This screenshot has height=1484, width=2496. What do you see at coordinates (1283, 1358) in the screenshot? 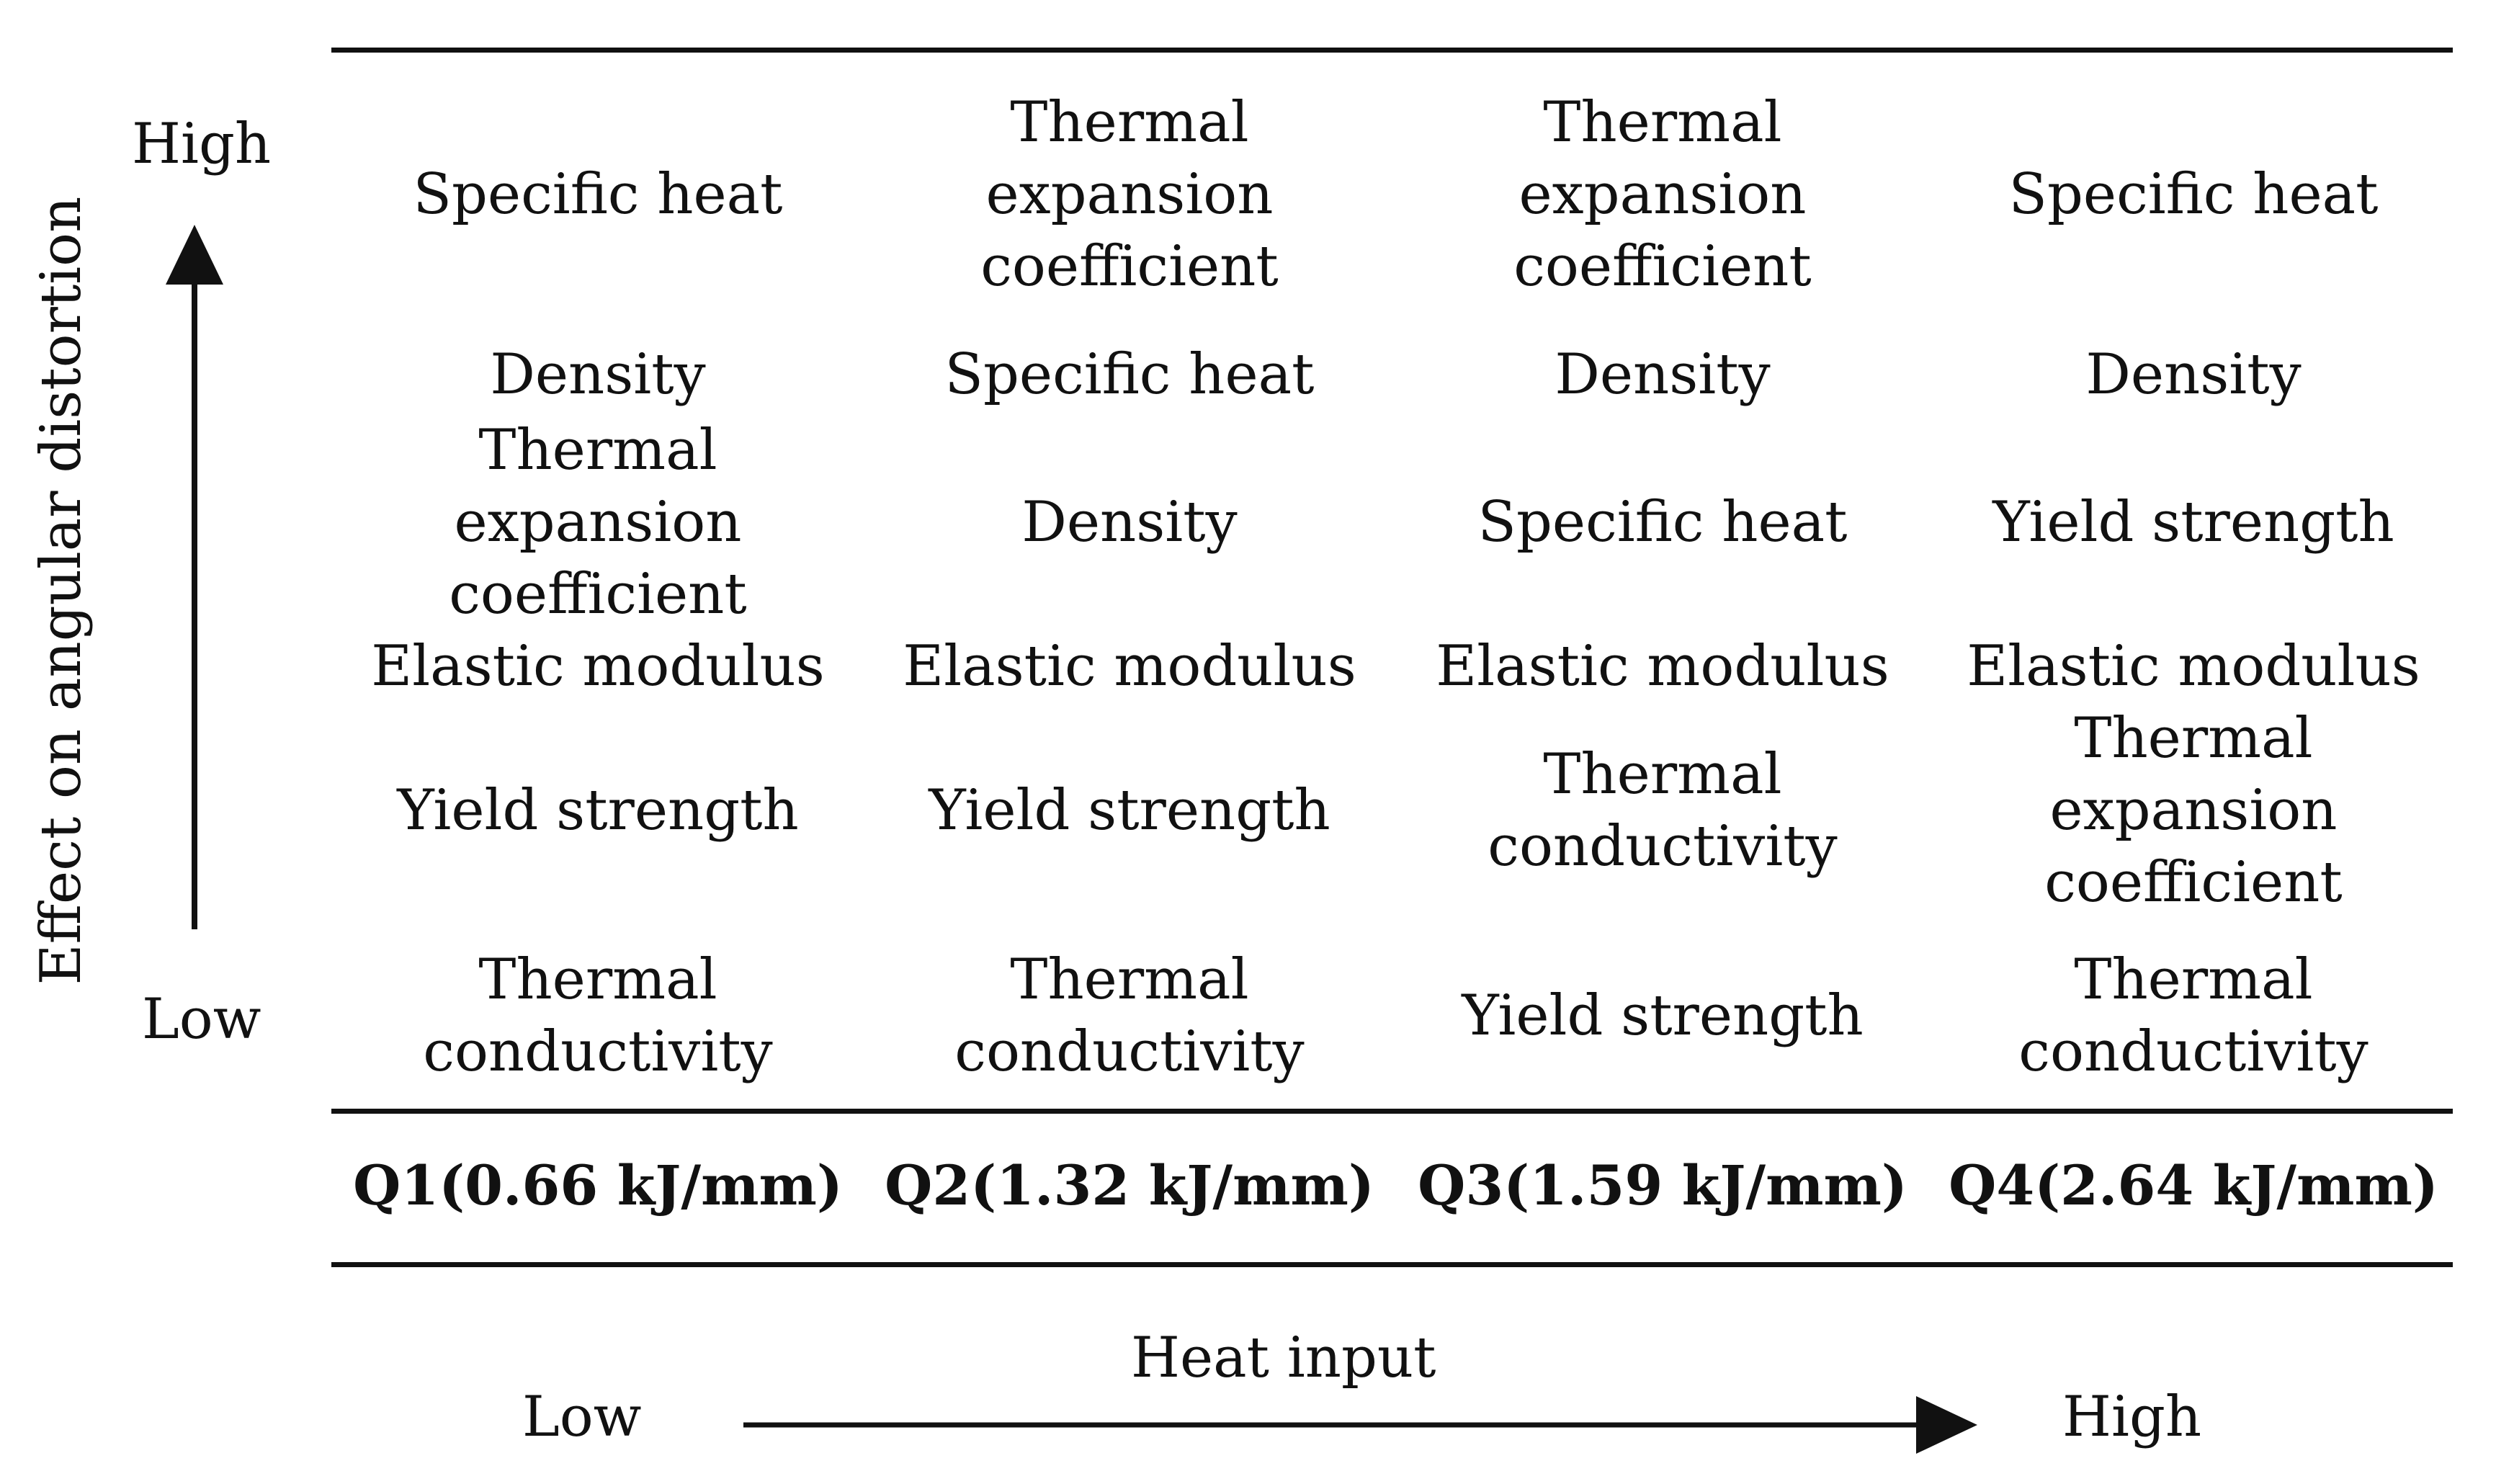
I see `x-axis-title: Heat input` at bounding box center [1283, 1358].